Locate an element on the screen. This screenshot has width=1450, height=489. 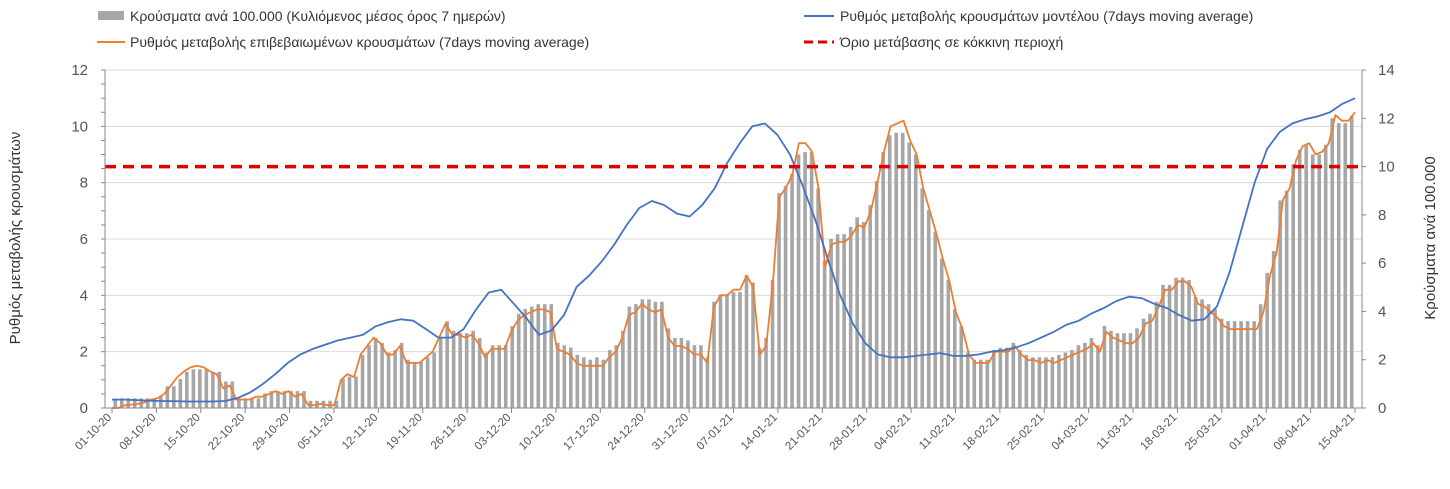
y-tick-label-right: 14 is located at coordinates (1386, 70).